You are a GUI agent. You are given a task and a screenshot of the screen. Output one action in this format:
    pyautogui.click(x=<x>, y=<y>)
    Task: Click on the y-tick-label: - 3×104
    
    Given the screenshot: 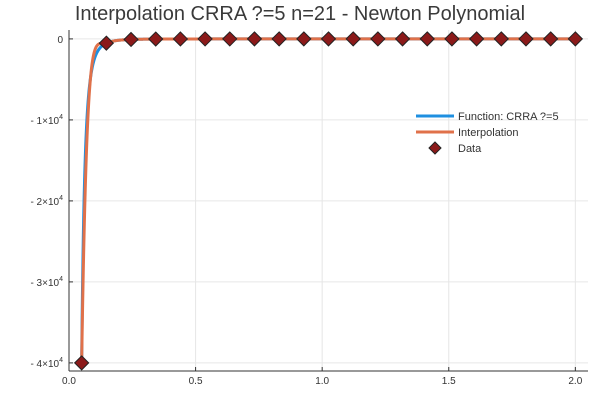 What is the action you would take?
    pyautogui.click(x=46, y=282)
    